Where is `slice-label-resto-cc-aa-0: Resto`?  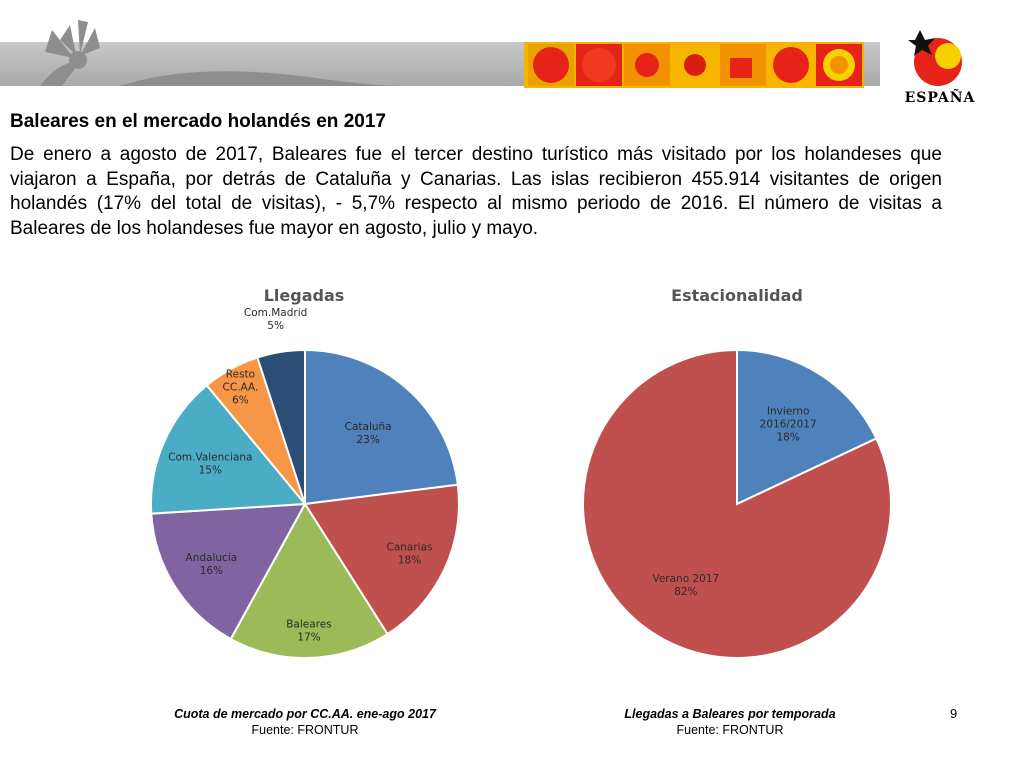
slice-label-resto-cc-aa-0: Resto is located at coordinates (240, 375).